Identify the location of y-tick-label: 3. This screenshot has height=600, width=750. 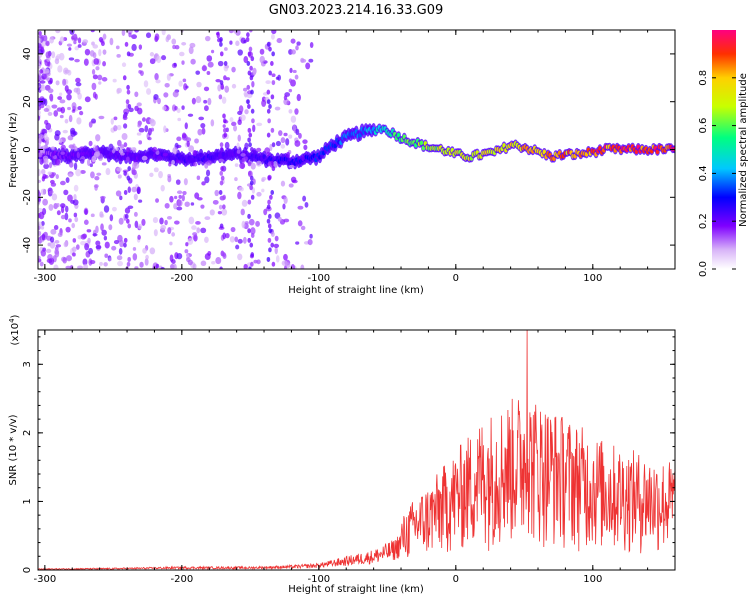
(27, 364).